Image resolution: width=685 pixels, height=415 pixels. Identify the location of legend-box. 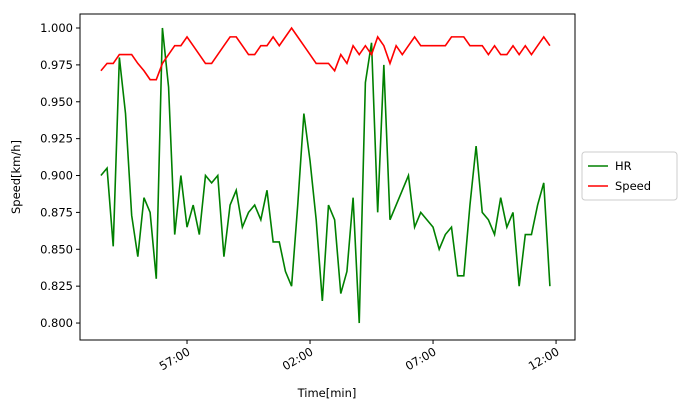
(629, 176).